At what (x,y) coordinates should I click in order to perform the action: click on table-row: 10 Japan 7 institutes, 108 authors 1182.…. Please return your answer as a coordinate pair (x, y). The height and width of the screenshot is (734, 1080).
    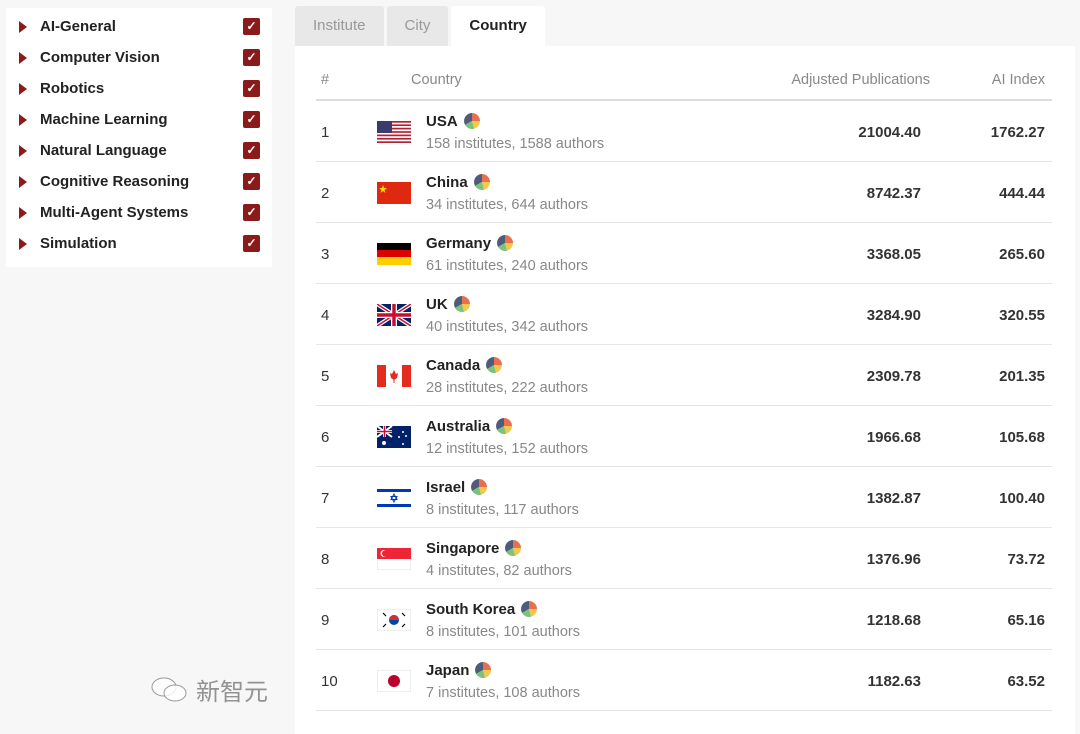
    Looking at the image, I should click on (684, 680).